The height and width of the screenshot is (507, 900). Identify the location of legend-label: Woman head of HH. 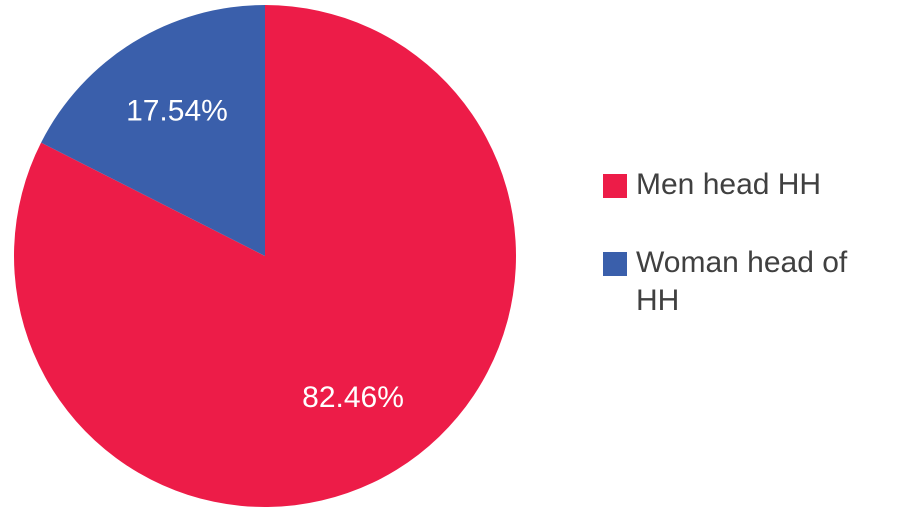
(742, 281).